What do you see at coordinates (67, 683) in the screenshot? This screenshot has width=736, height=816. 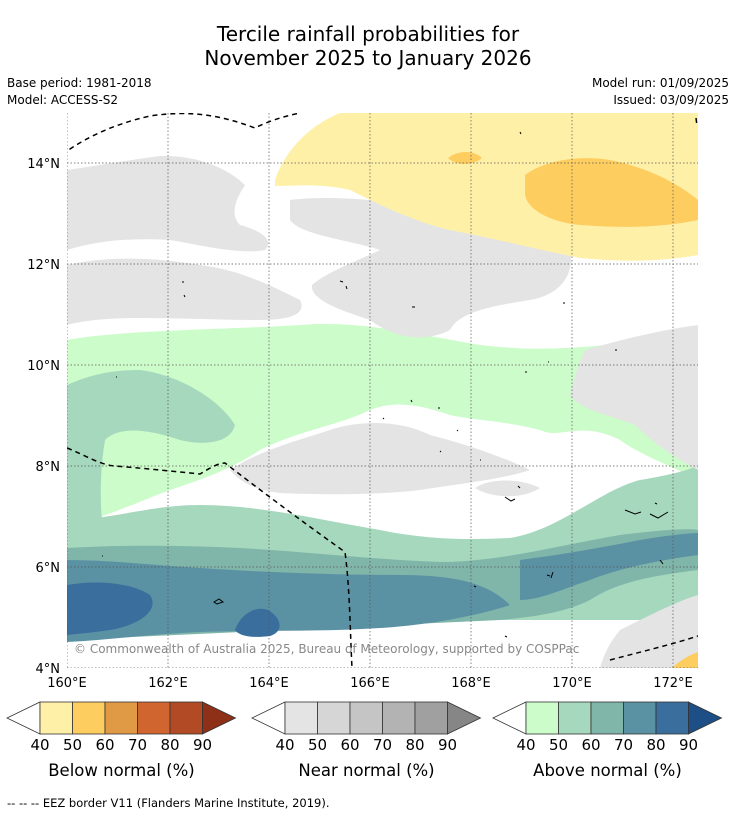 I see `lon-label-160e: 160°E` at bounding box center [67, 683].